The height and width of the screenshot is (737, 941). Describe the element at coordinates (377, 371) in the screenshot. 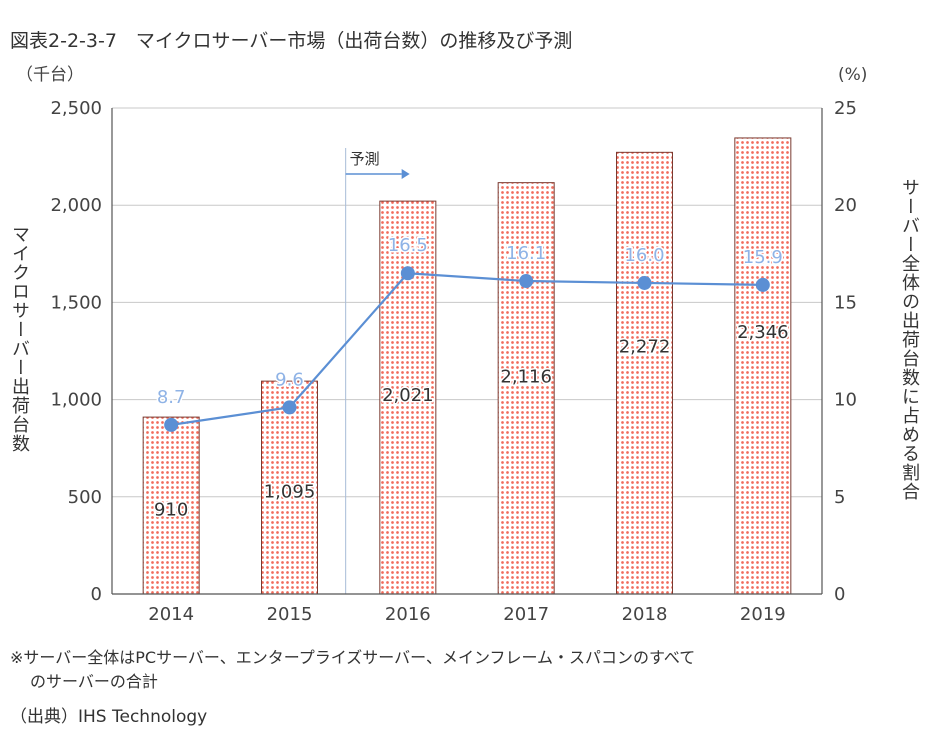

I see `forecast-marker: 予測` at that location.